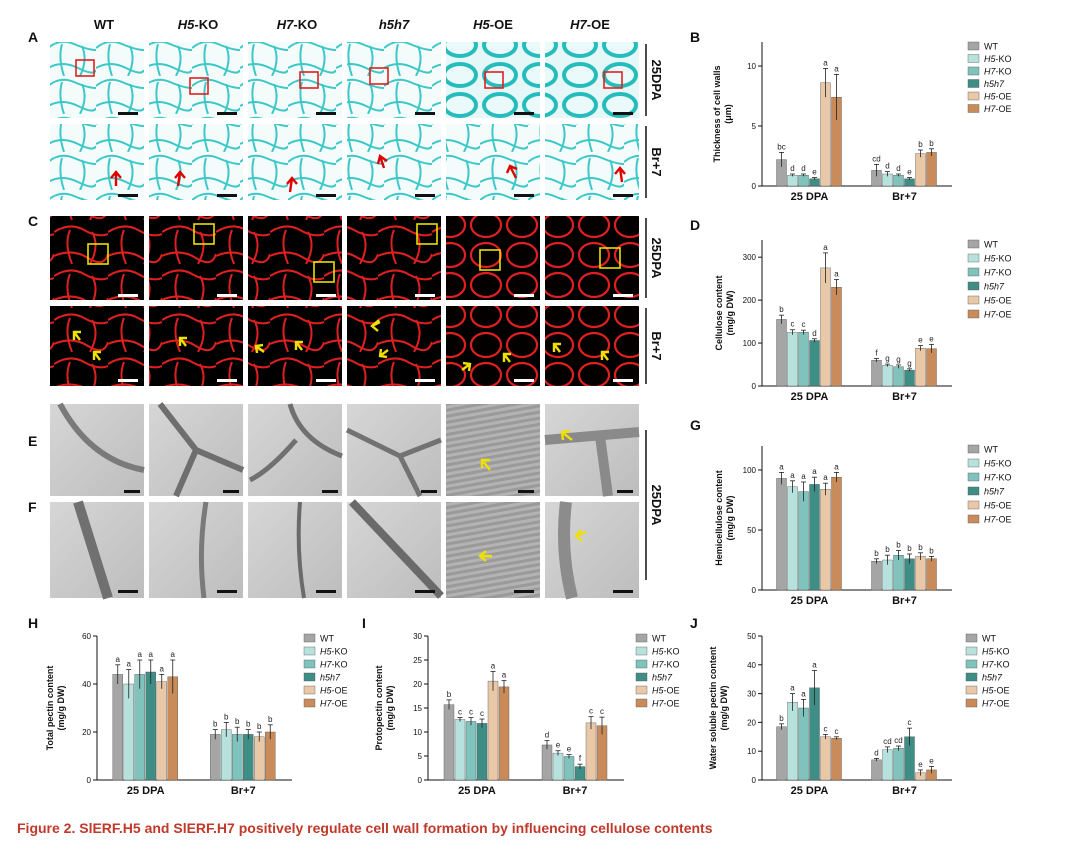 The width and height of the screenshot is (1080, 857). Describe the element at coordinates (196, 162) in the screenshot. I see `micrograph-a-h5ko-br7` at that location.